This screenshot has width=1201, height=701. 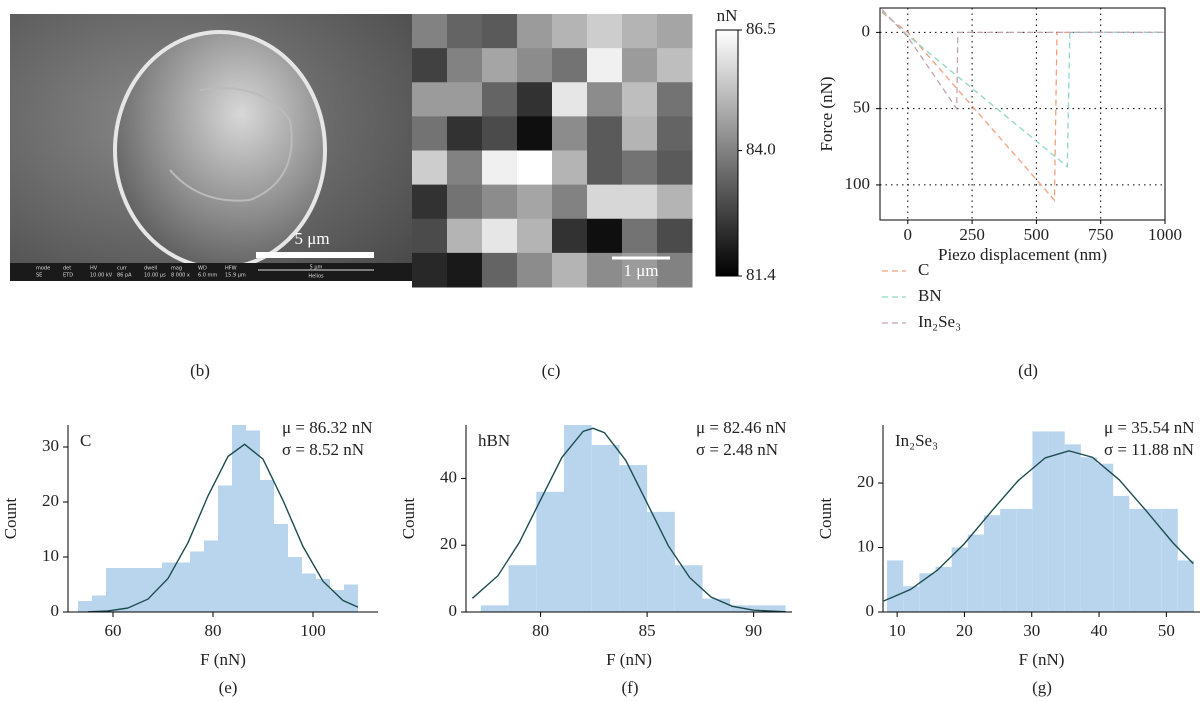 I want to click on fit-stat: μ = 82.46 nN, so click(x=741, y=427).